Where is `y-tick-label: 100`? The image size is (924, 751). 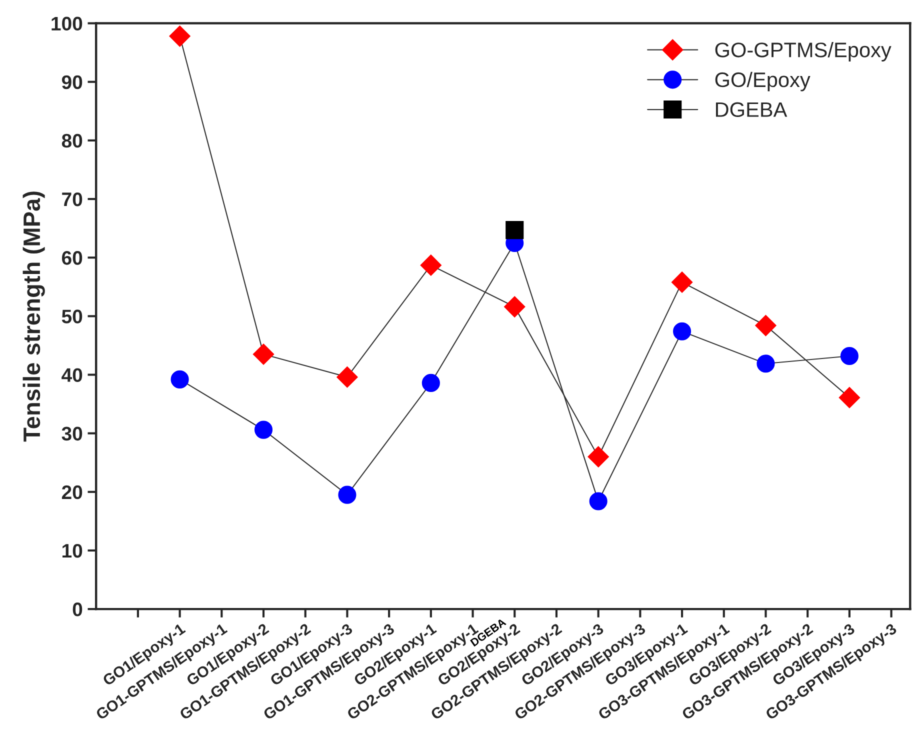
y-tick-label: 100 is located at coordinates (67, 23).